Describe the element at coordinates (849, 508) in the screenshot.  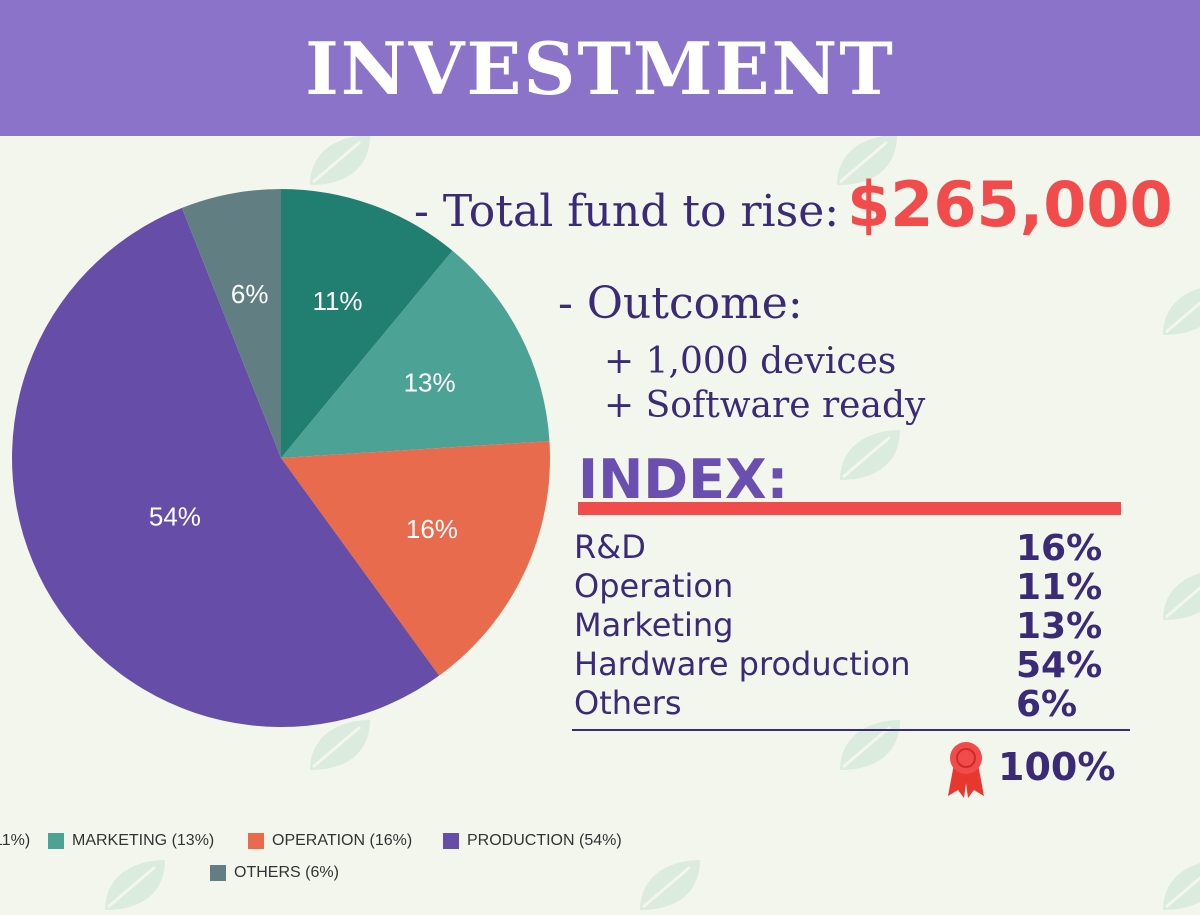
I see `index-underline-bar` at that location.